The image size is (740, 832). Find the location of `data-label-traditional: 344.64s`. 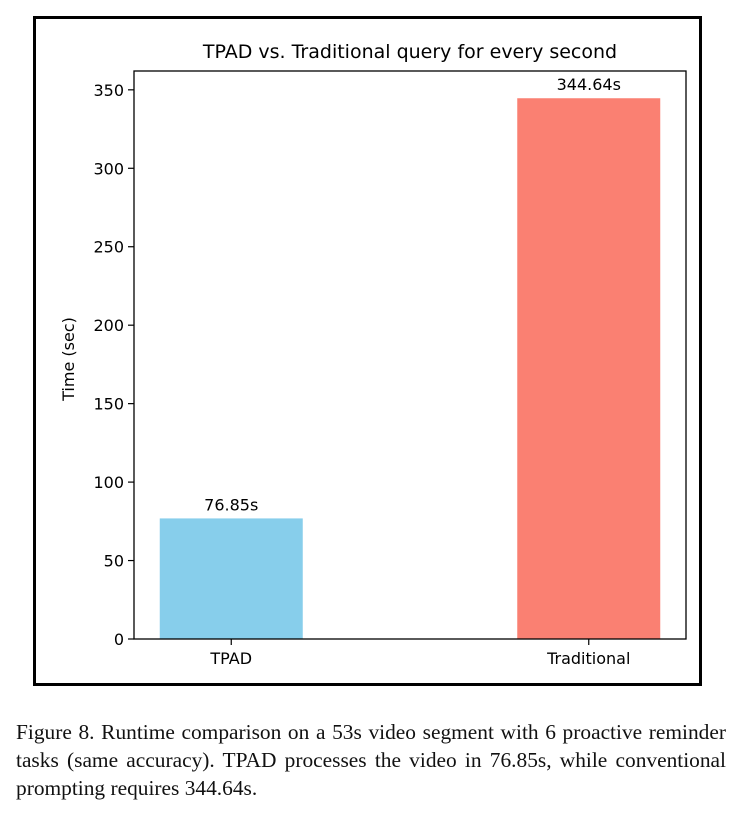

data-label-traditional: 344.64s is located at coordinates (589, 84).